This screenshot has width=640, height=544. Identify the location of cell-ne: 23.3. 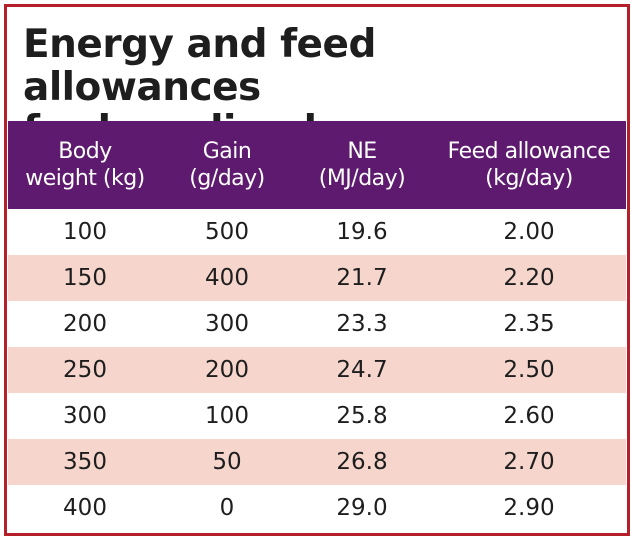
(362, 324).